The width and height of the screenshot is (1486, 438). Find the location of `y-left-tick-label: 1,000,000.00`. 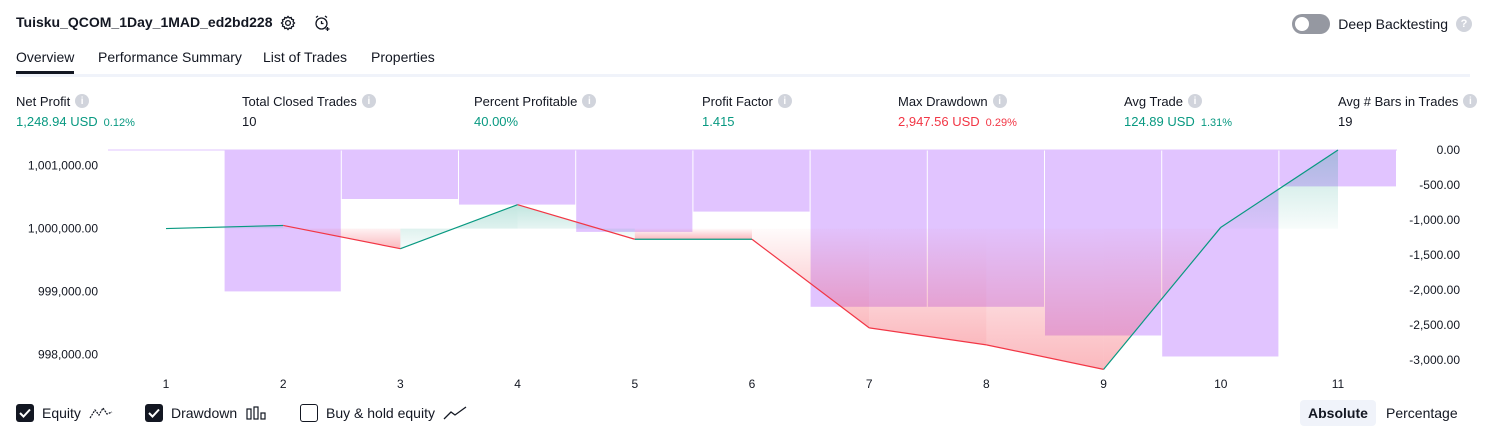

y-left-tick-label: 1,000,000.00 is located at coordinates (63, 229).